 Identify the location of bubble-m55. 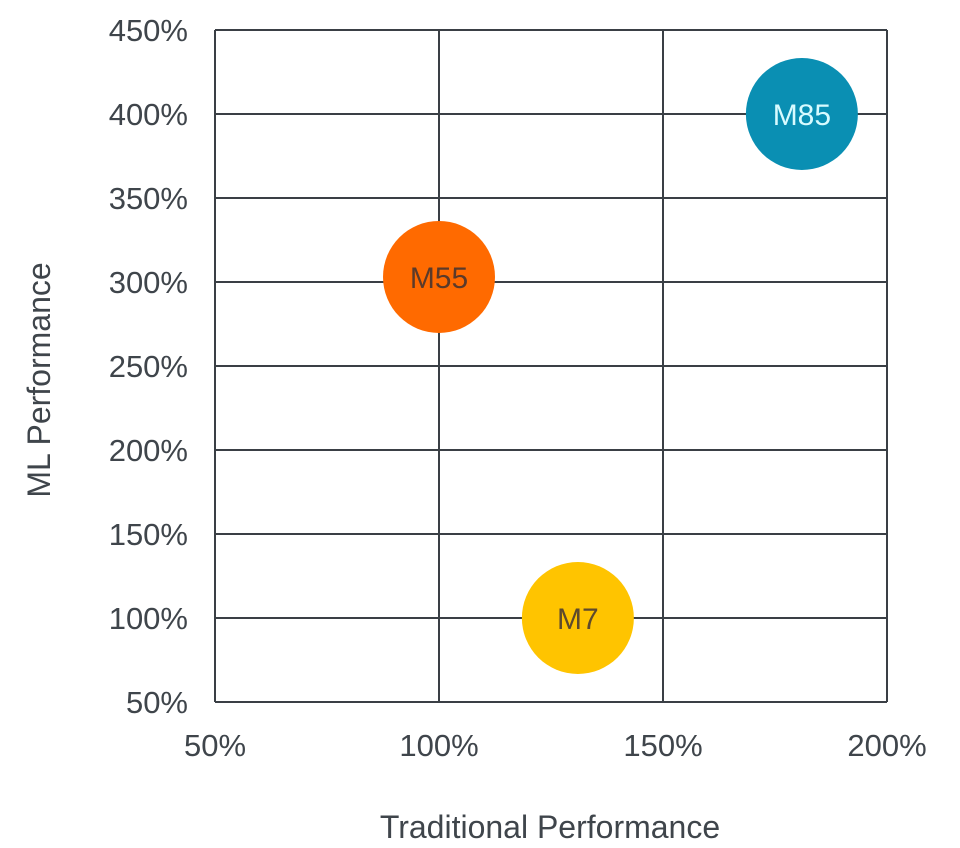
(439, 276).